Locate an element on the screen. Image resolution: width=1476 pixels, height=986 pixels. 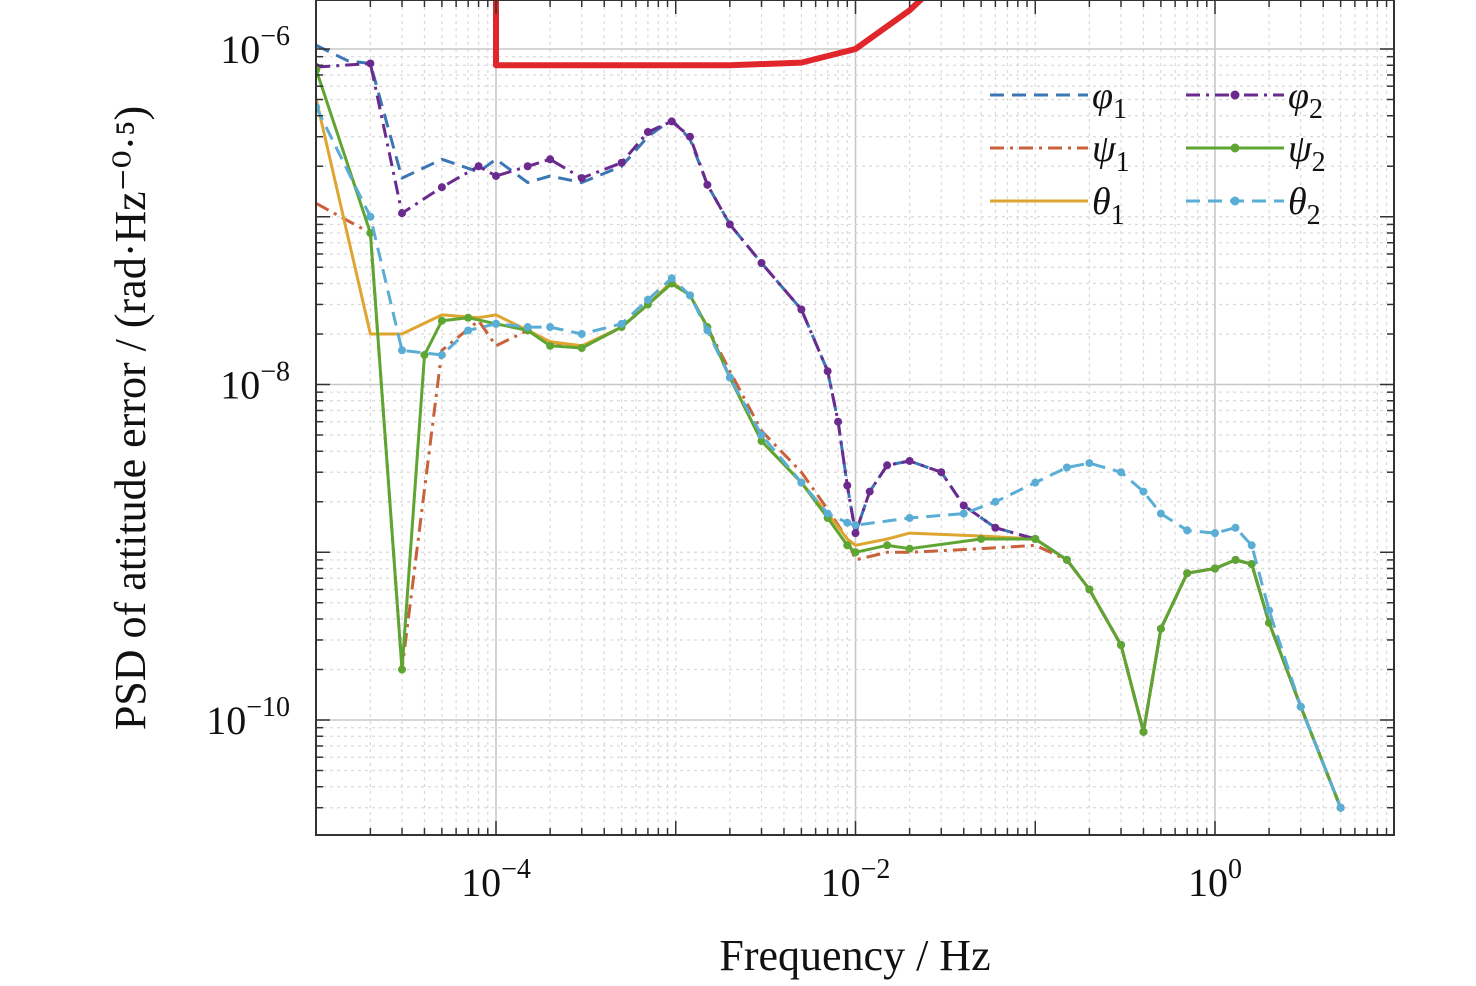
legend-label: ψ2 is located at coordinates (1307, 153).